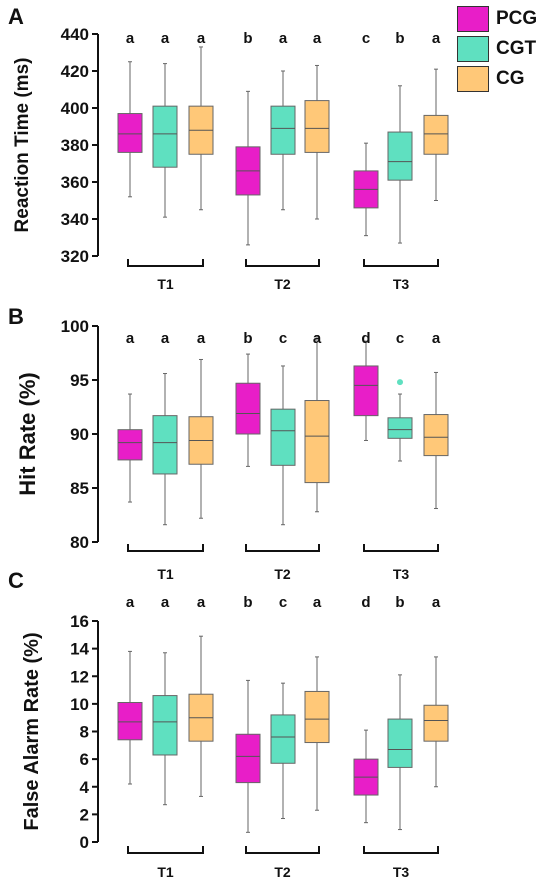 This screenshot has width=550, height=884. Describe the element at coordinates (317, 602) in the screenshot. I see `box-c-t2-cg-sig-letter: a` at that location.